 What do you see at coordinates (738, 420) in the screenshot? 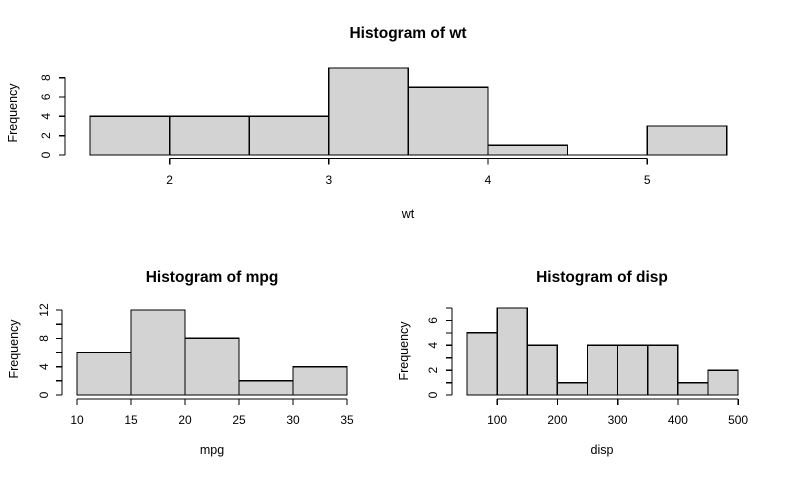
I see `disp-x-tick-label: 500` at bounding box center [738, 420].